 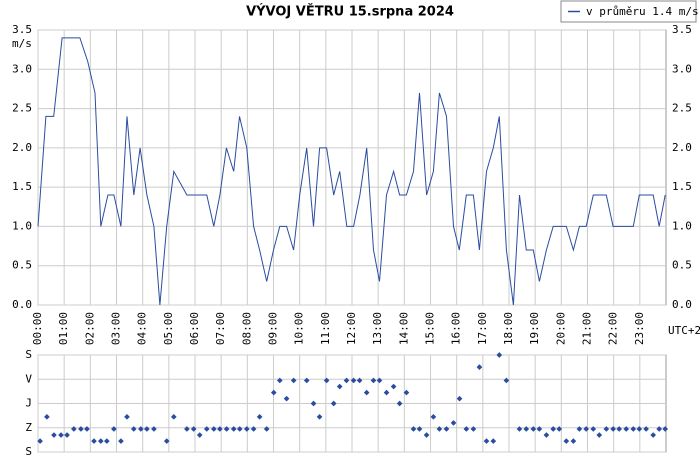 I want to click on x-tick-label: 02:00, so click(x=89, y=328).